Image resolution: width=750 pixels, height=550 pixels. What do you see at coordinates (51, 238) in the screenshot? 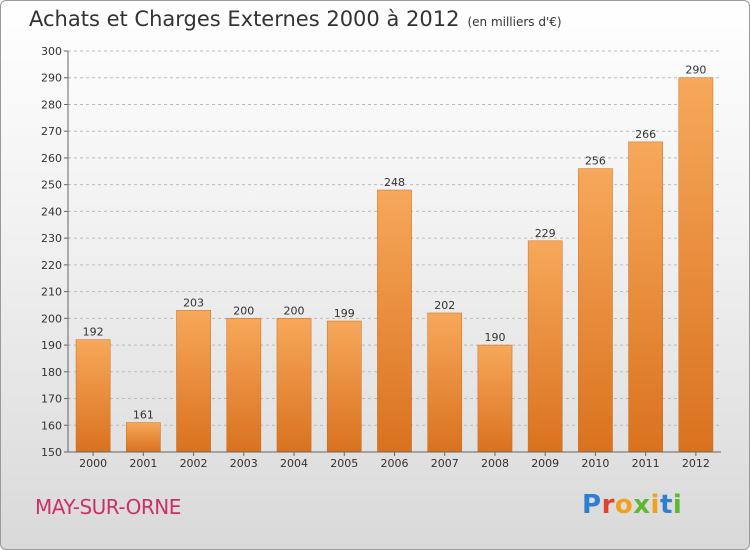
I see `y-tick-label: 230` at bounding box center [51, 238].